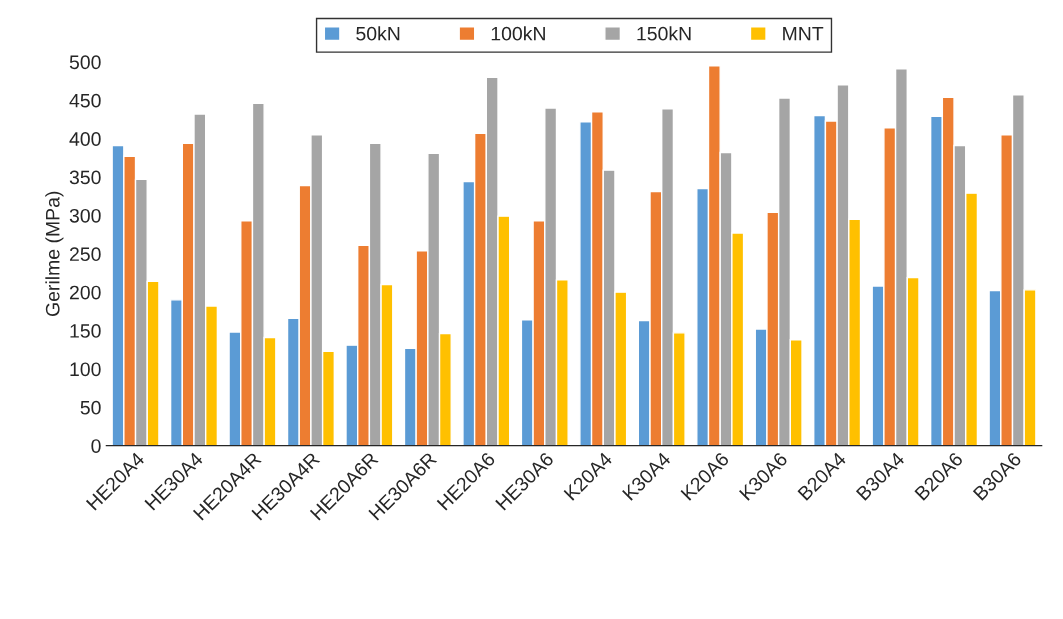 The width and height of the screenshot is (1063, 619). What do you see at coordinates (85, 139) in the screenshot?
I see `y-tick-label: 400` at bounding box center [85, 139].